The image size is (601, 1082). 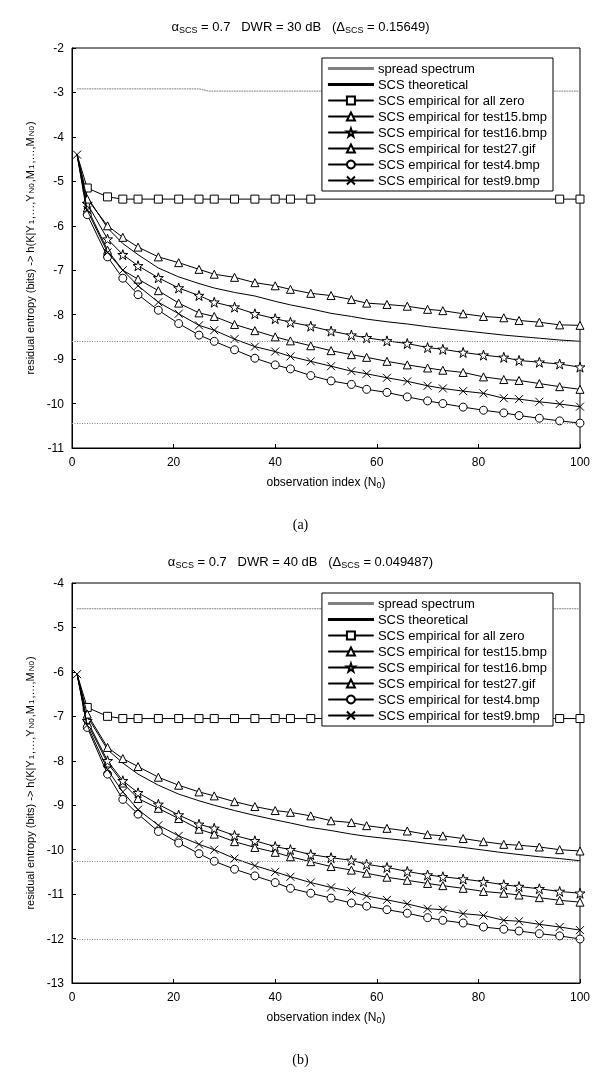 I want to click on y-tick-label: -2, so click(x=59, y=48).